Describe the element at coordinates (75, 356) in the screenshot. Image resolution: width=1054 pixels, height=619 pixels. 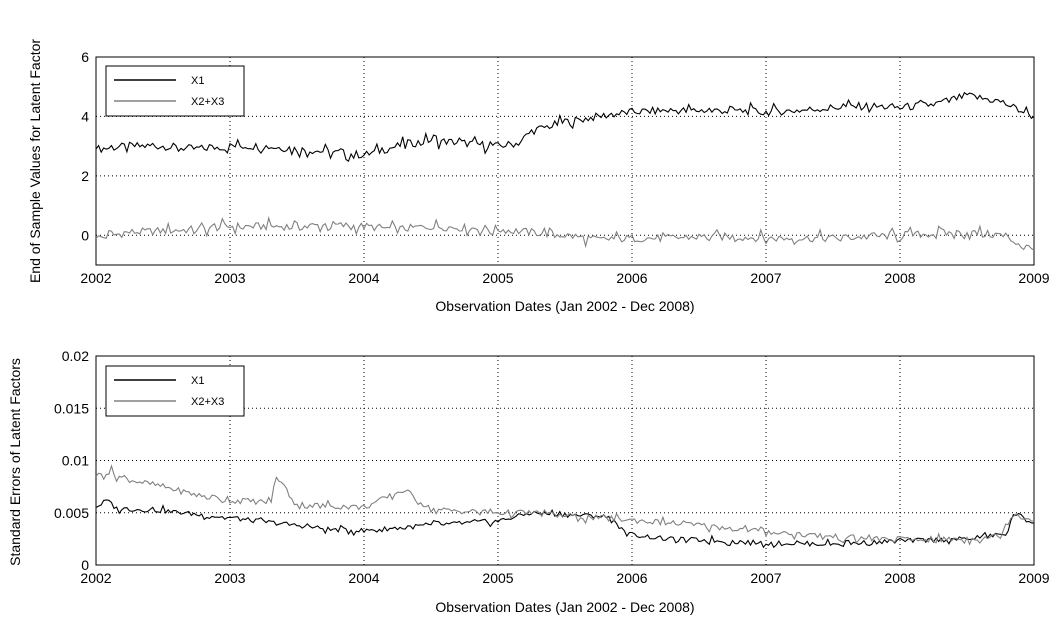
I see `y-tick-label: 0.02` at that location.